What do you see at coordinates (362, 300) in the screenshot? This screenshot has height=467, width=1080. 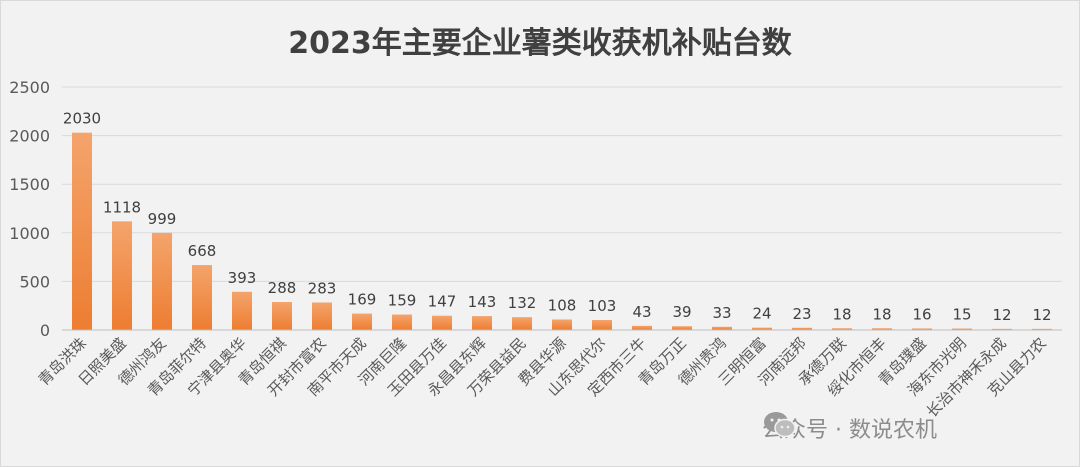 I see `data-label: 169` at bounding box center [362, 300].